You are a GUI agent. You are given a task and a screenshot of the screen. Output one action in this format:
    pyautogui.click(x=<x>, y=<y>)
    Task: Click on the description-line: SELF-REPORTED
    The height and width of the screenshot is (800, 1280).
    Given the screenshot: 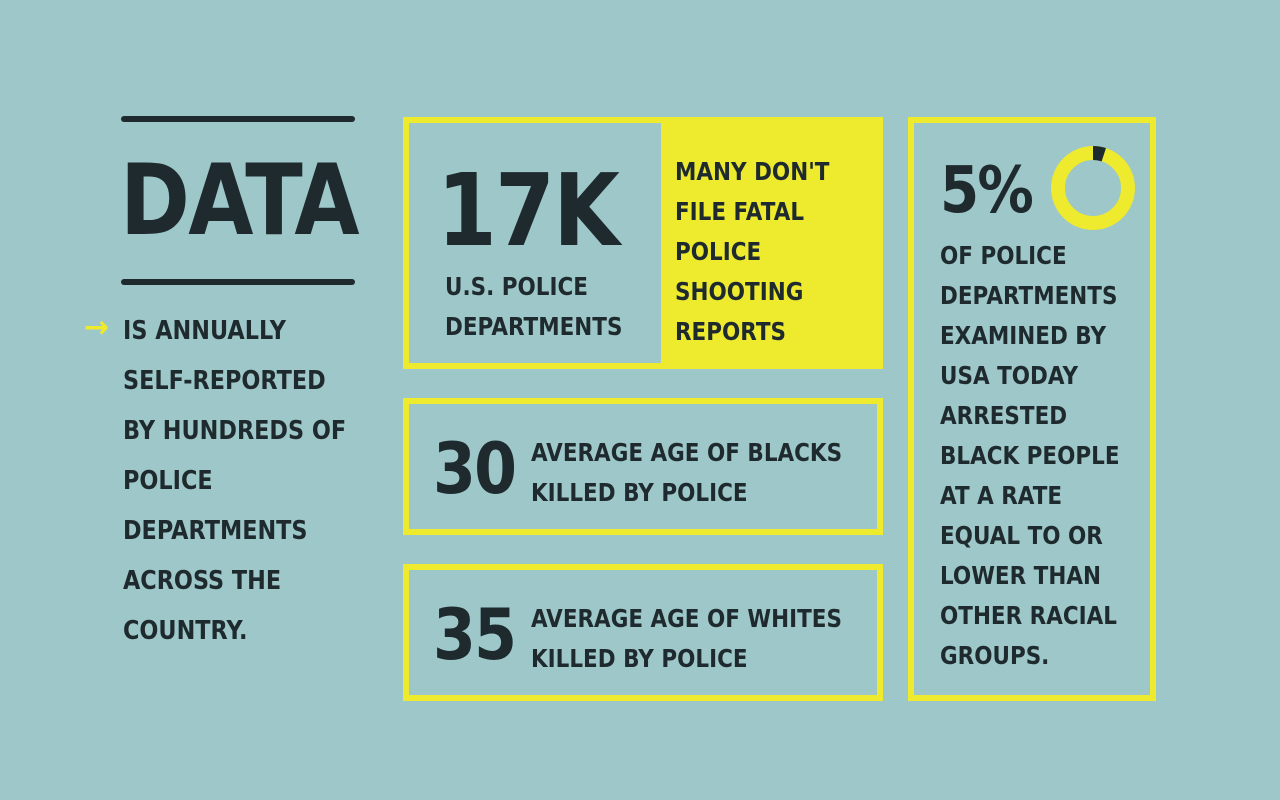 What is the action you would take?
    pyautogui.click(x=224, y=381)
    